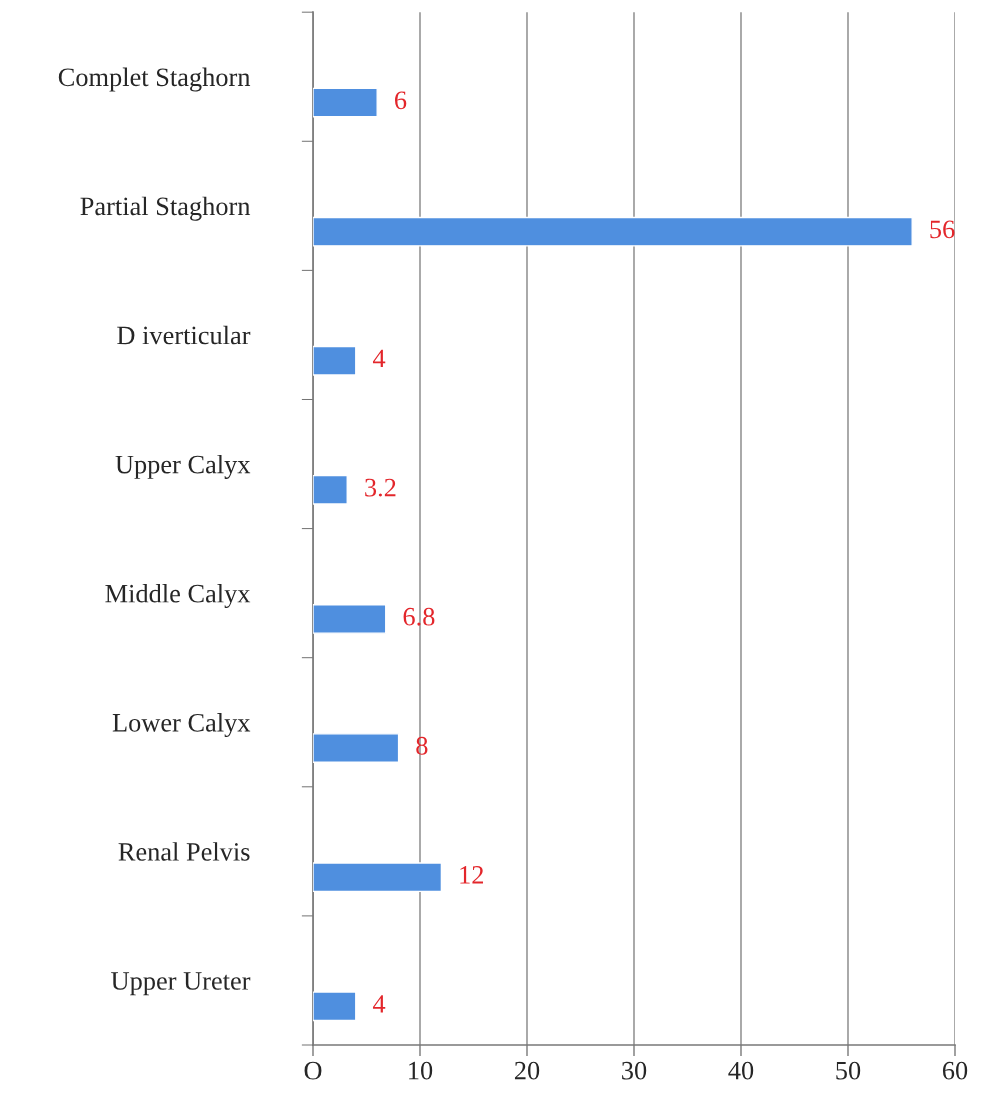 This screenshot has height=1107, width=1000. I want to click on x-tick-label: 30, so click(634, 1070).